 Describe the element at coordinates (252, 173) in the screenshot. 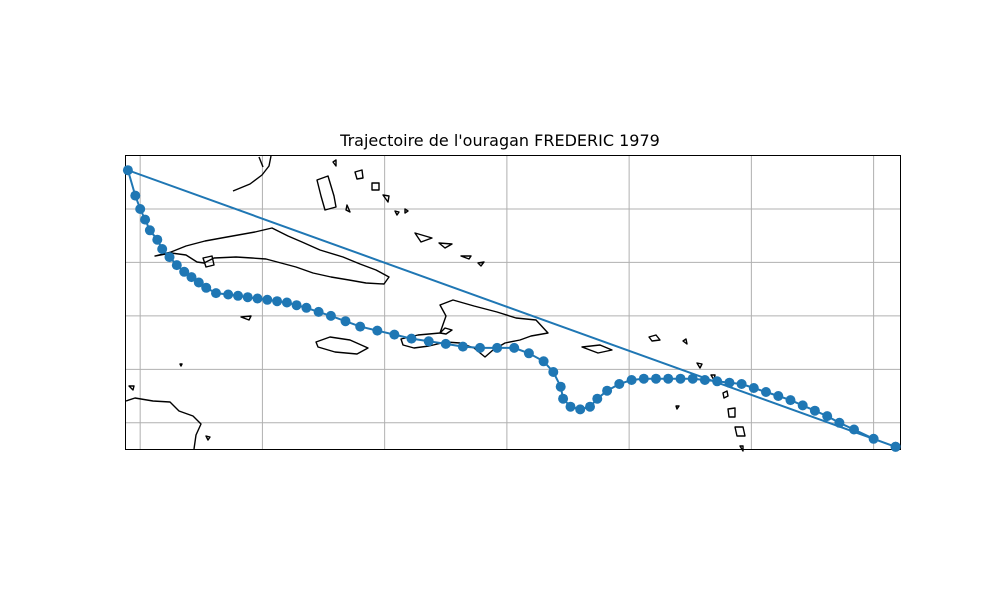

I see `coastline-florida` at that location.